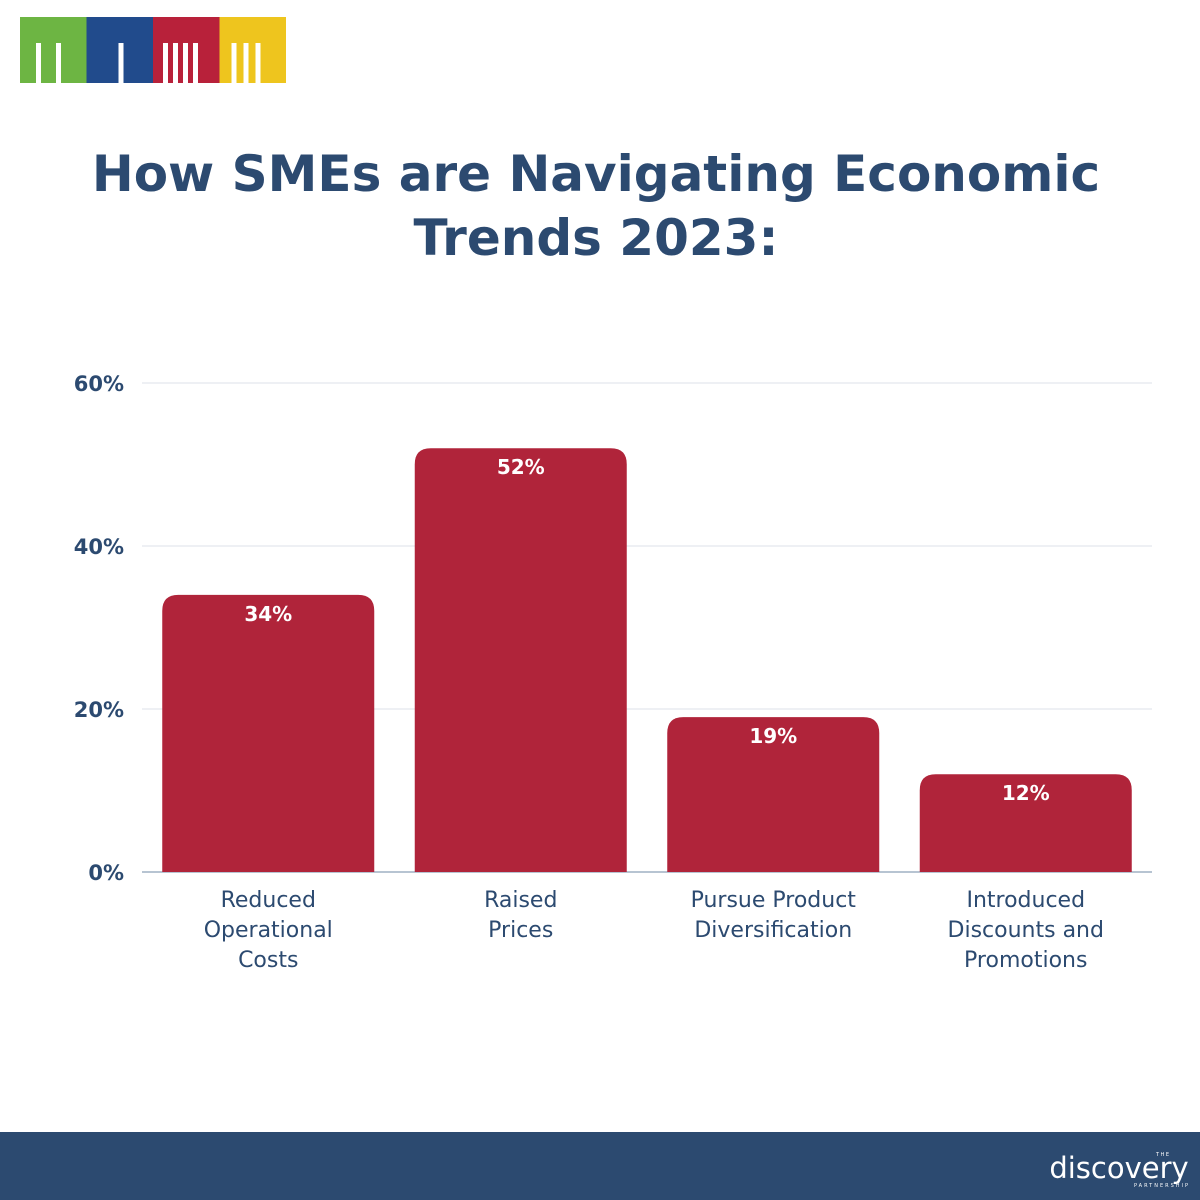 This screenshot has width=1200, height=1200. Describe the element at coordinates (268, 614) in the screenshot. I see `bar-value-label: 34%` at that location.